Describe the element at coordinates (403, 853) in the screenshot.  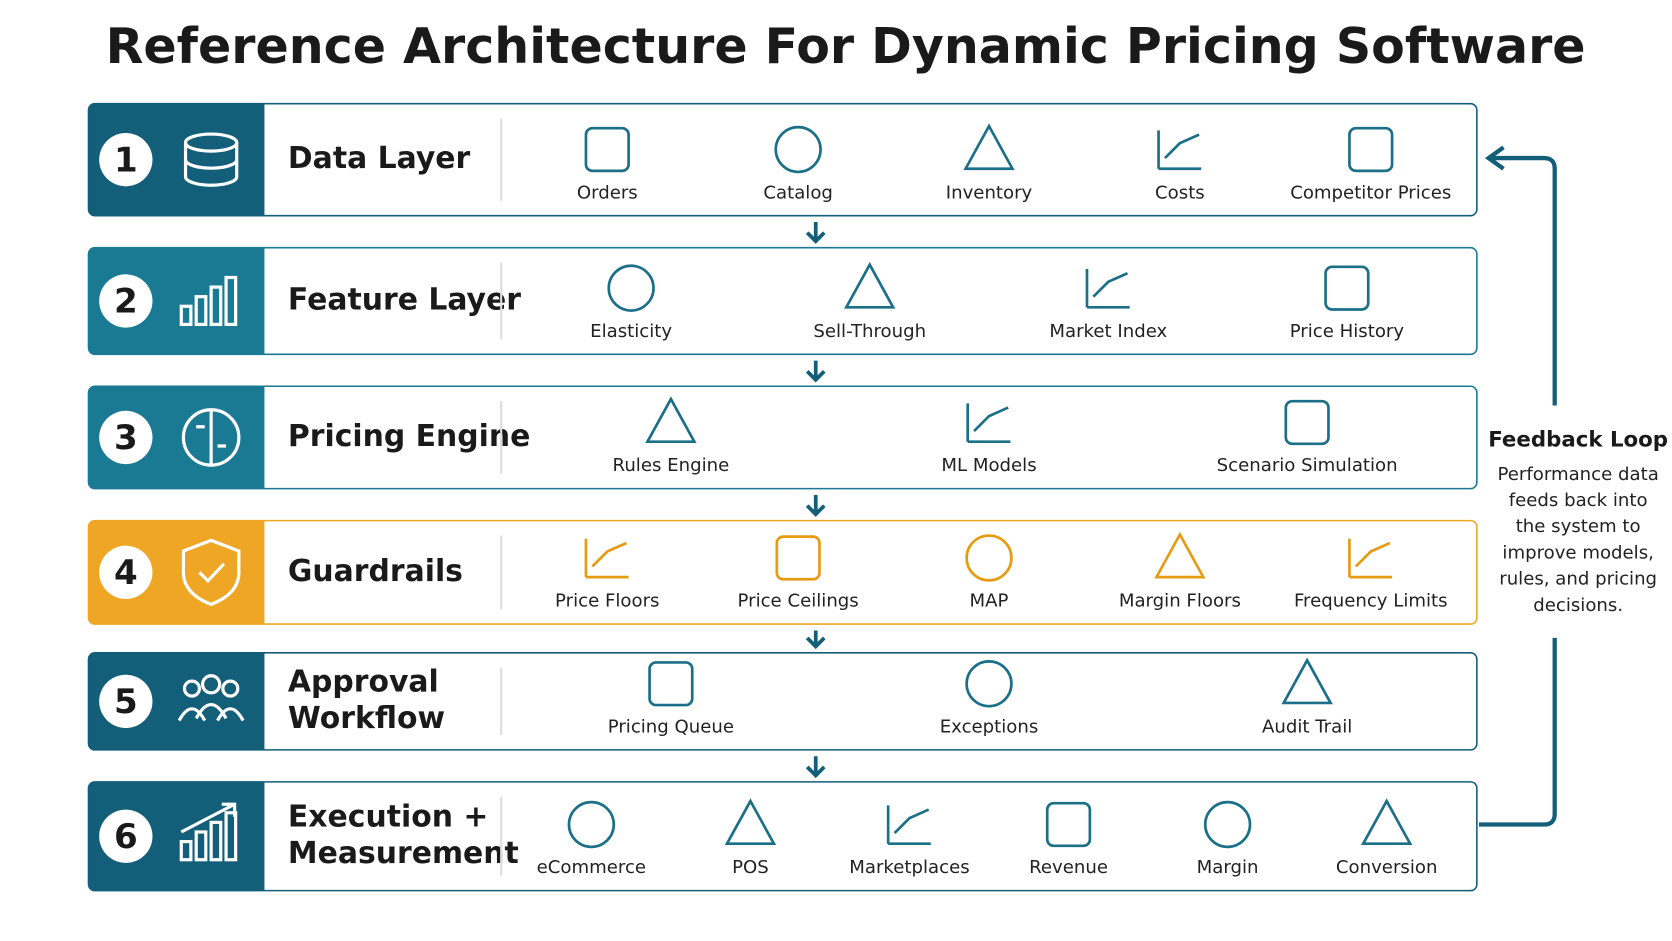
I see `layer-name: Measurement` at that location.